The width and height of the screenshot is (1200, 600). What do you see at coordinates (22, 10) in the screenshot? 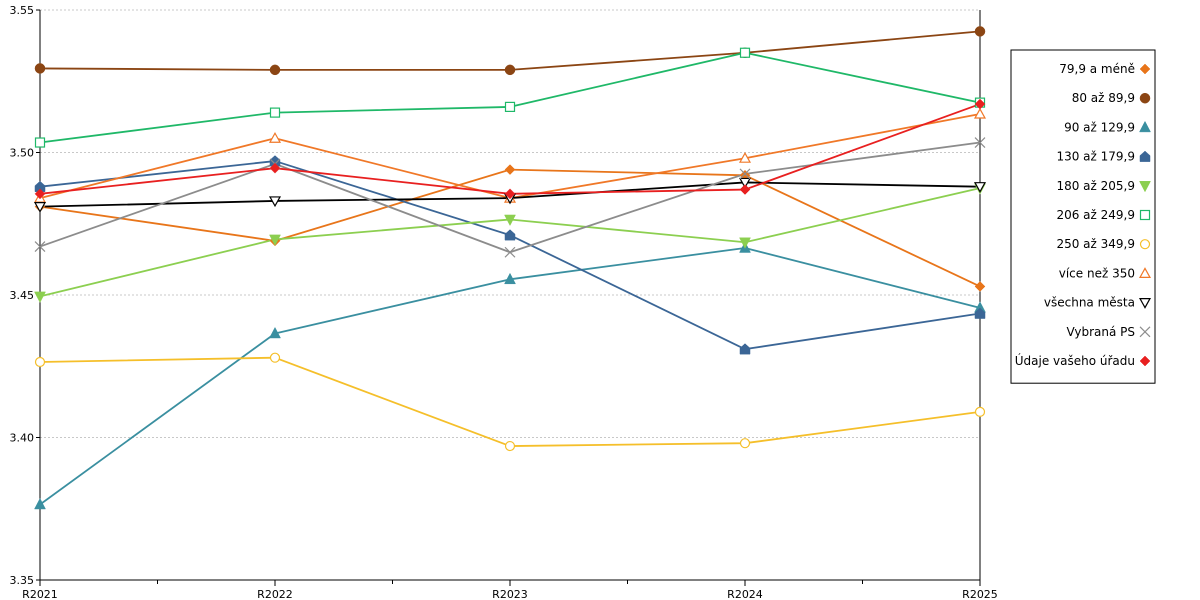
I see `y-tick-label: 3.55` at bounding box center [22, 10].